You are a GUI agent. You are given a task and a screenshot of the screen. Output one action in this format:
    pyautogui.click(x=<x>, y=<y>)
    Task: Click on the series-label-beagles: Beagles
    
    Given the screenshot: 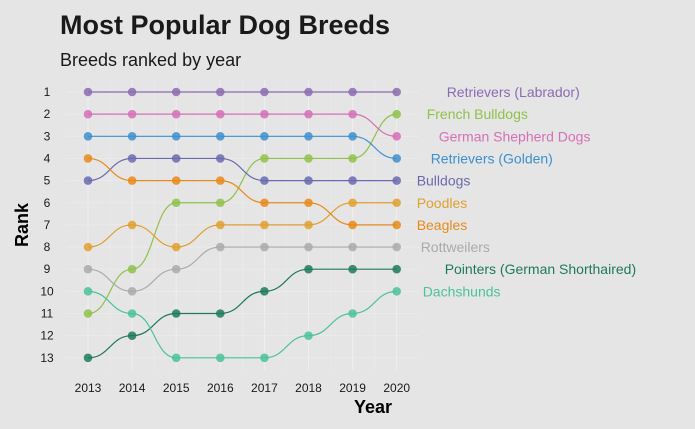 What is the action you would take?
    pyautogui.click(x=442, y=225)
    